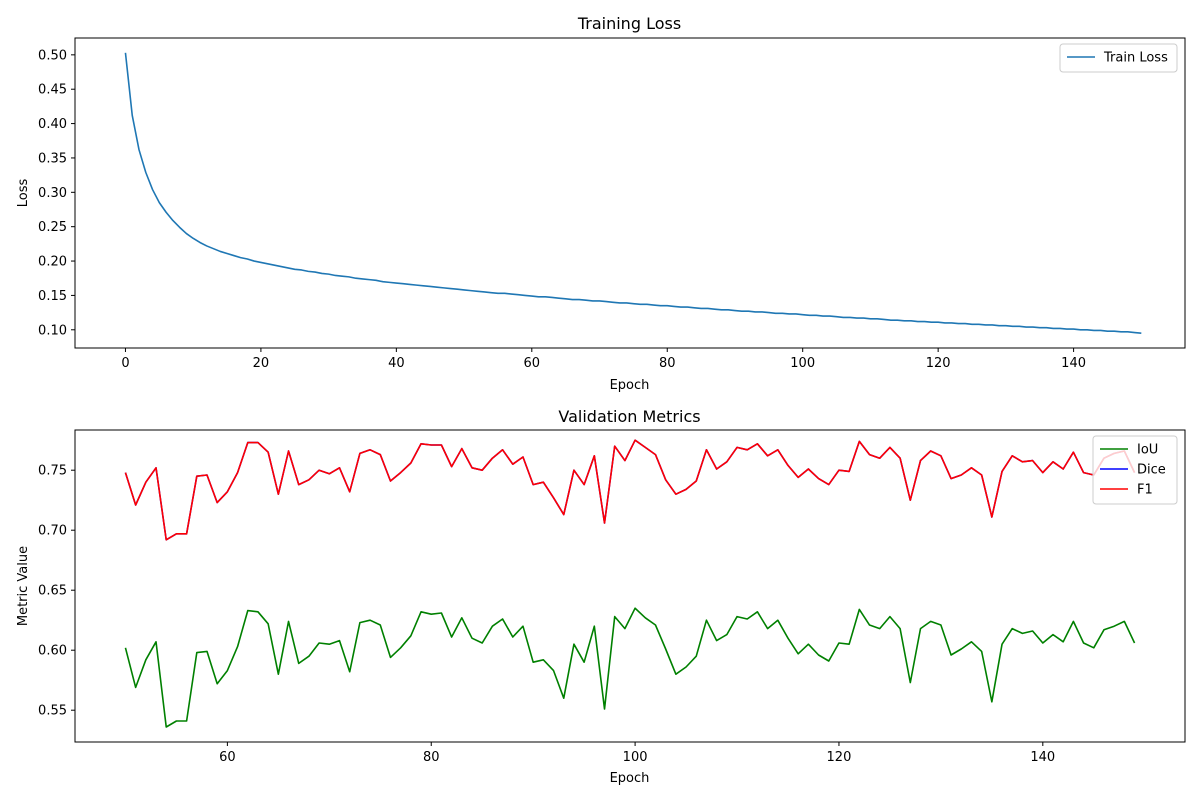 The height and width of the screenshot is (800, 1200). Describe the element at coordinates (1145, 490) in the screenshot. I see `legend-label: F1` at that location.